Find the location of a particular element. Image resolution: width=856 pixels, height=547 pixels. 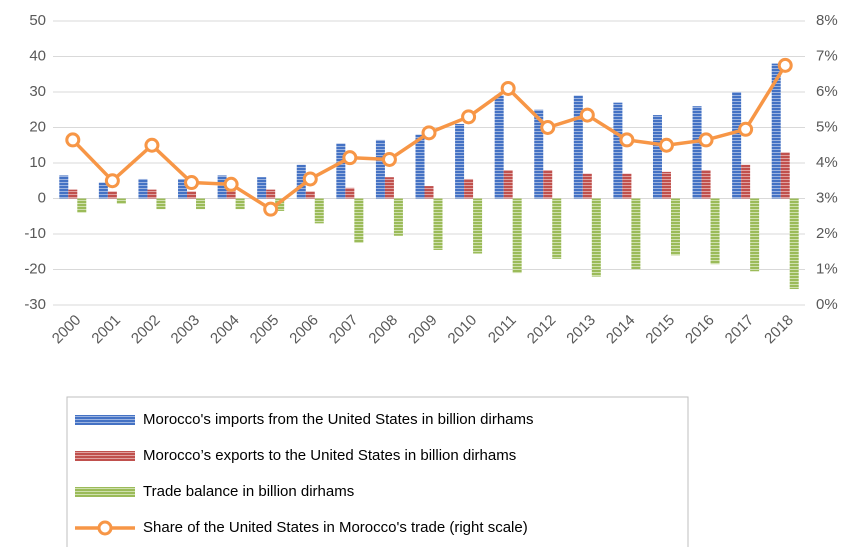

y-tick-label: 50 is located at coordinates (37, 20).